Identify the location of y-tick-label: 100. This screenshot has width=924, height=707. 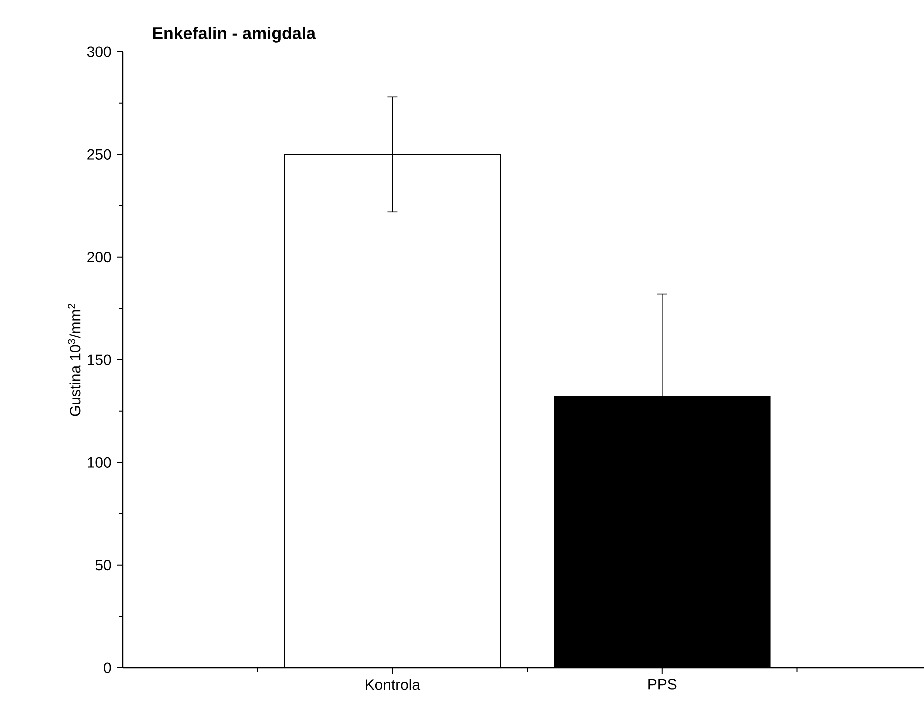
(100, 462).